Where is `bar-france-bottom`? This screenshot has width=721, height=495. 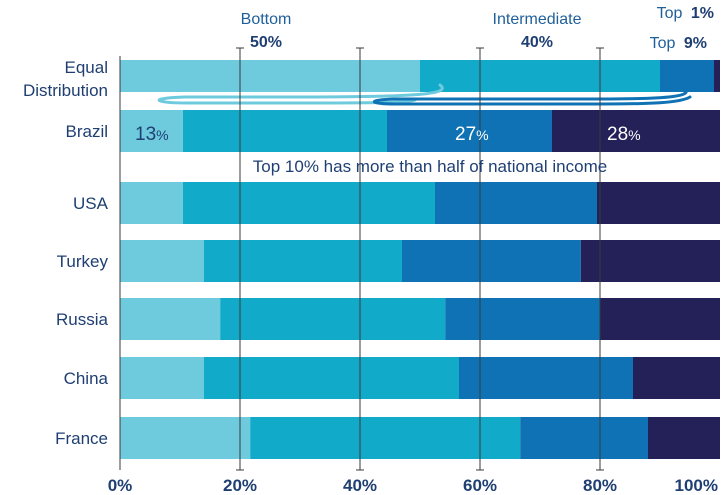 bar-france-bottom is located at coordinates (185, 438).